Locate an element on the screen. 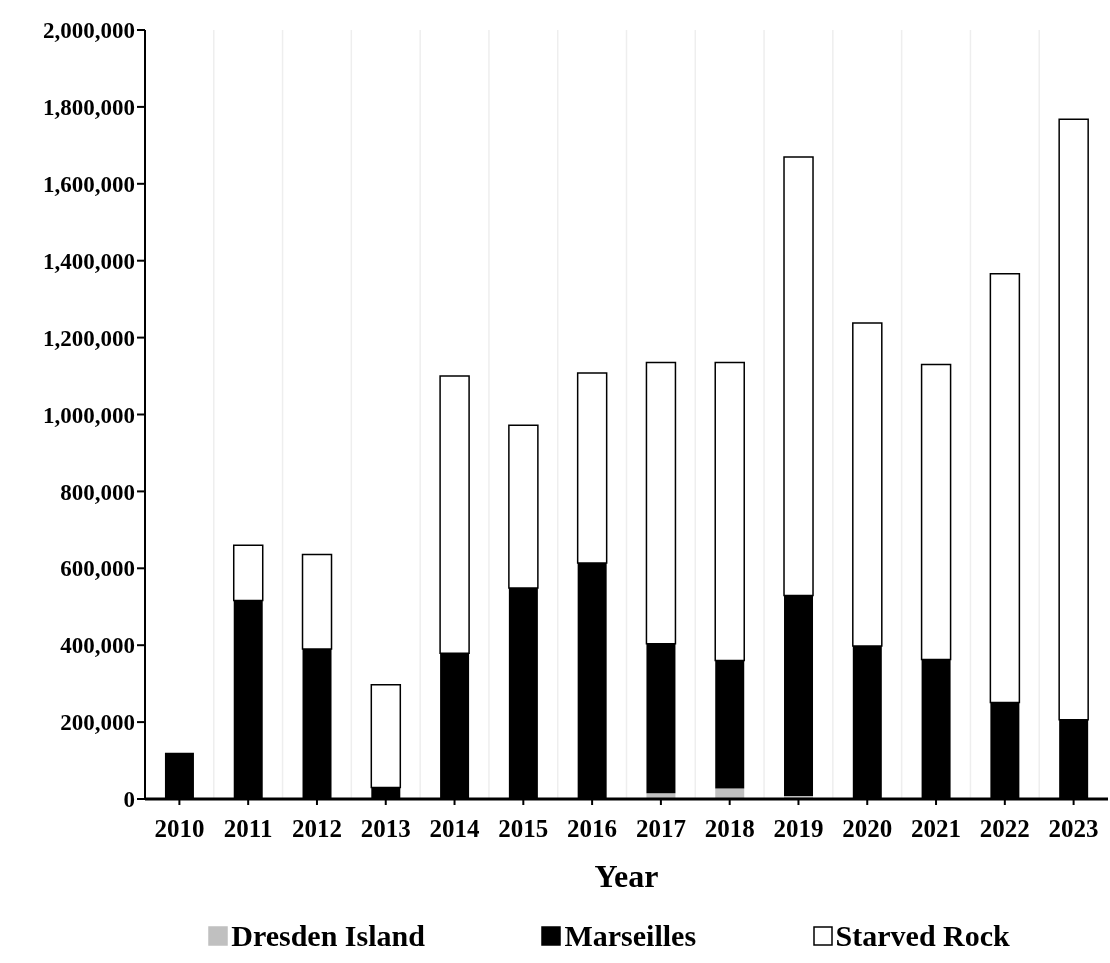 The width and height of the screenshot is (1110, 963). x-tick-label: 2020 is located at coordinates (867, 828).